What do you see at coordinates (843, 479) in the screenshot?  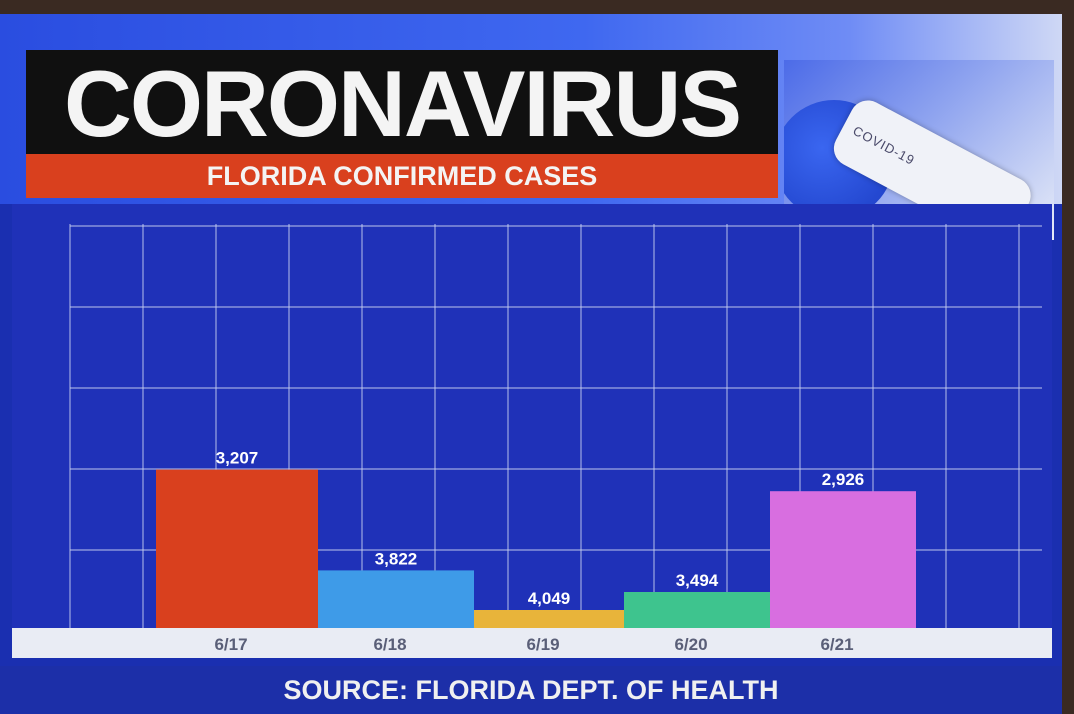 I see `bar-value-label: 2,926` at bounding box center [843, 479].